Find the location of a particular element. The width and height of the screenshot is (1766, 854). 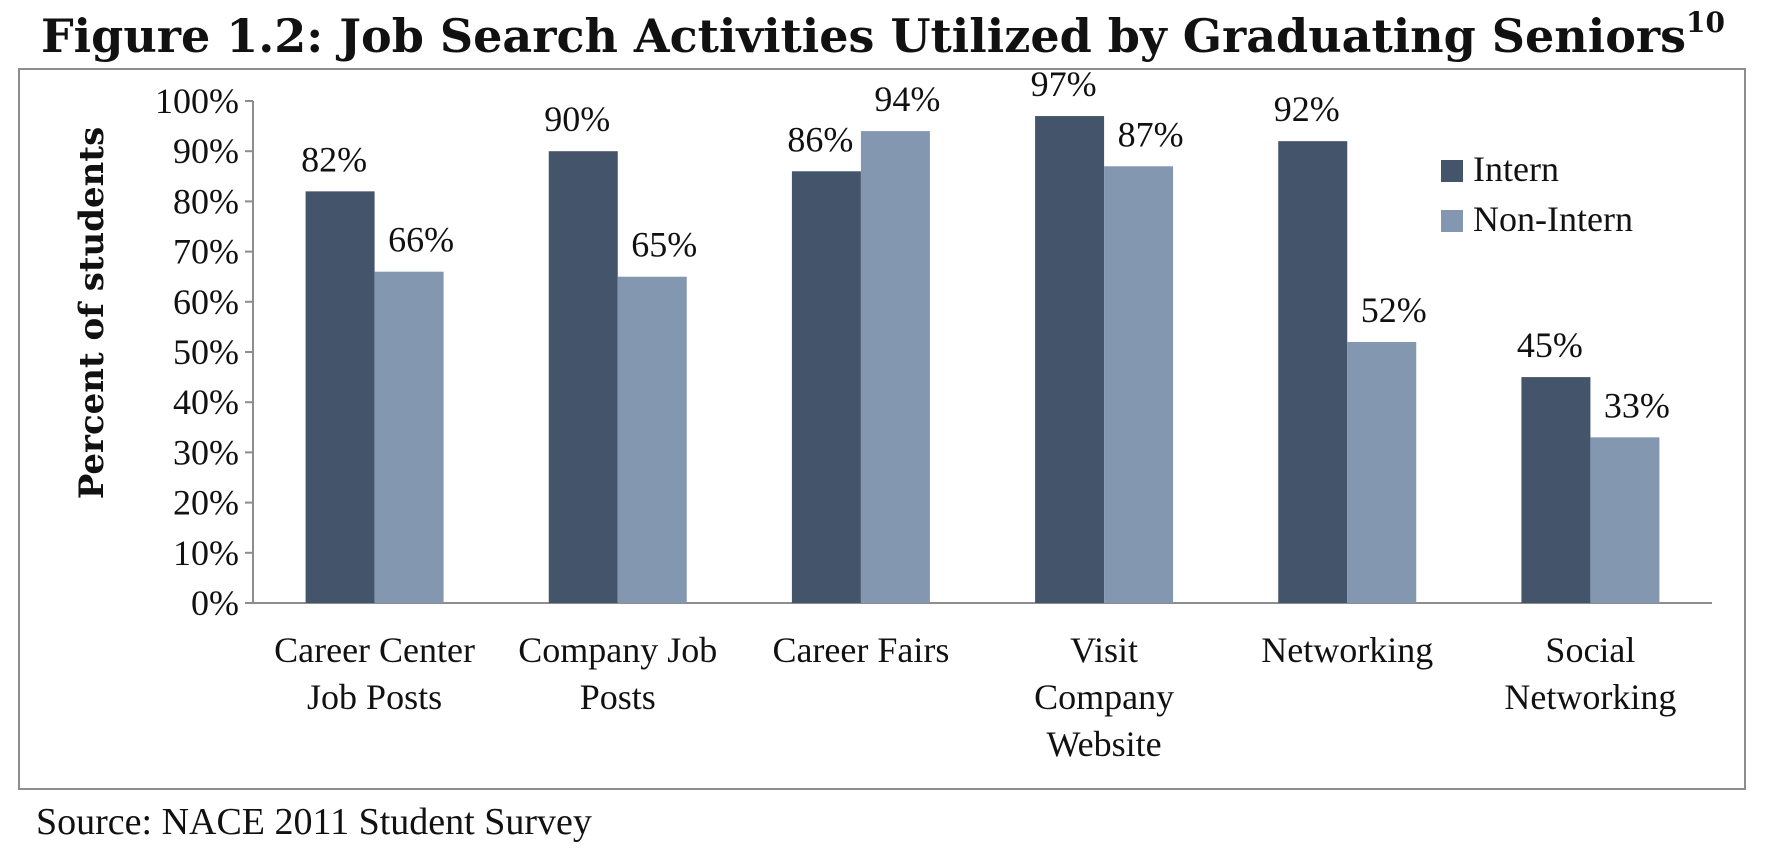

y-tick-label: 50% is located at coordinates (206, 352).